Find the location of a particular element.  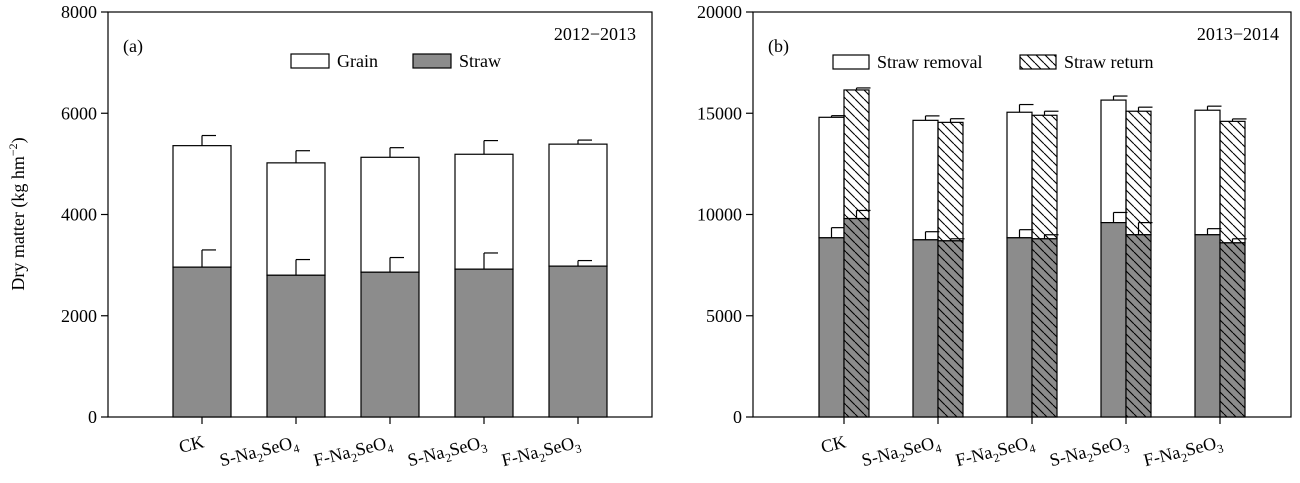

y-tick-label: 2000 is located at coordinates (79, 316).